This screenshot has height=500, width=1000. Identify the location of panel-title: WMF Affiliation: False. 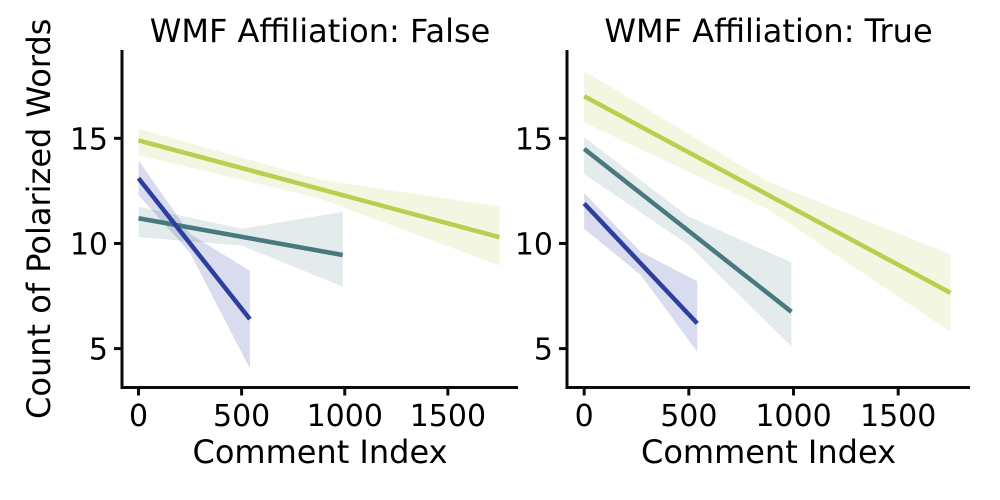
(320, 31).